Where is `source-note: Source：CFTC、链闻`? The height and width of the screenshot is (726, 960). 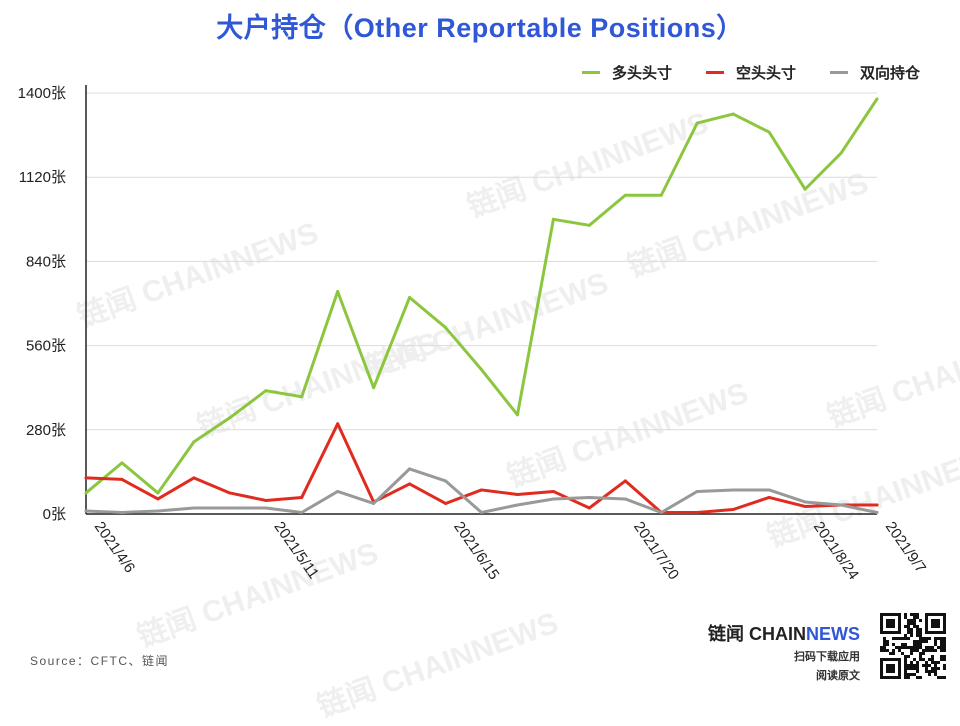 source-note: Source：CFTC、链闻 is located at coordinates (100, 661).